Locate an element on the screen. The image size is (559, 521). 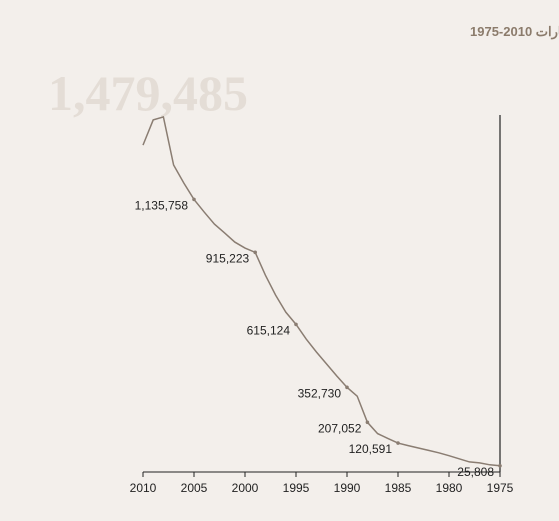
x-tick-label: 1990 is located at coordinates (347, 488).